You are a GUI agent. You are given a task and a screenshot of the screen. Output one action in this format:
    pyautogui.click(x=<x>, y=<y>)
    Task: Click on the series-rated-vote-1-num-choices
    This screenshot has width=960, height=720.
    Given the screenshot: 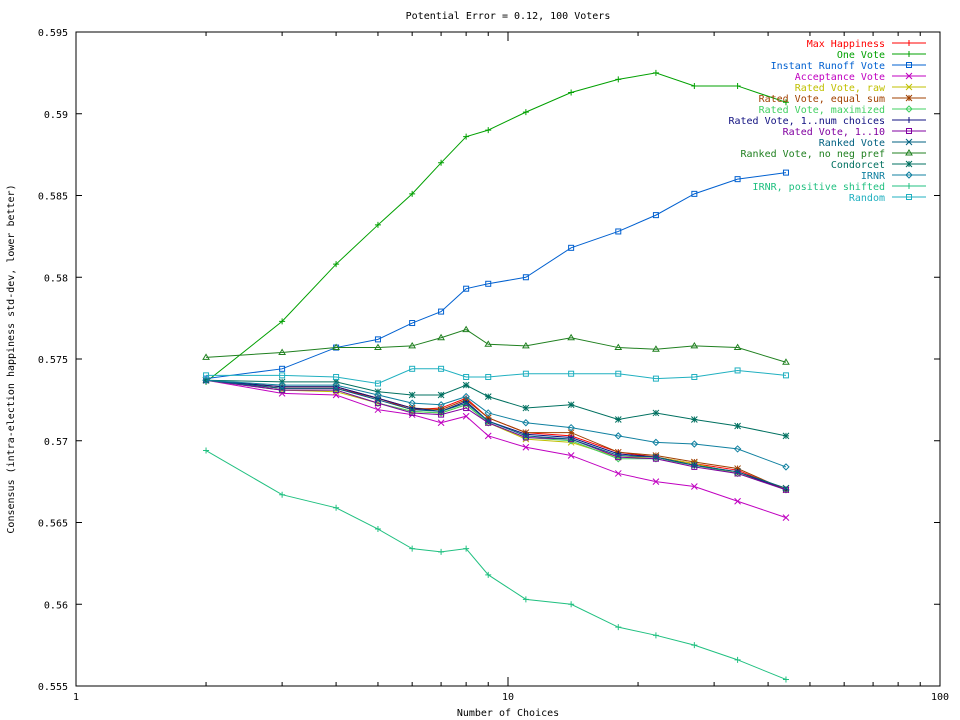 What is the action you would take?
    pyautogui.click(x=496, y=435)
    